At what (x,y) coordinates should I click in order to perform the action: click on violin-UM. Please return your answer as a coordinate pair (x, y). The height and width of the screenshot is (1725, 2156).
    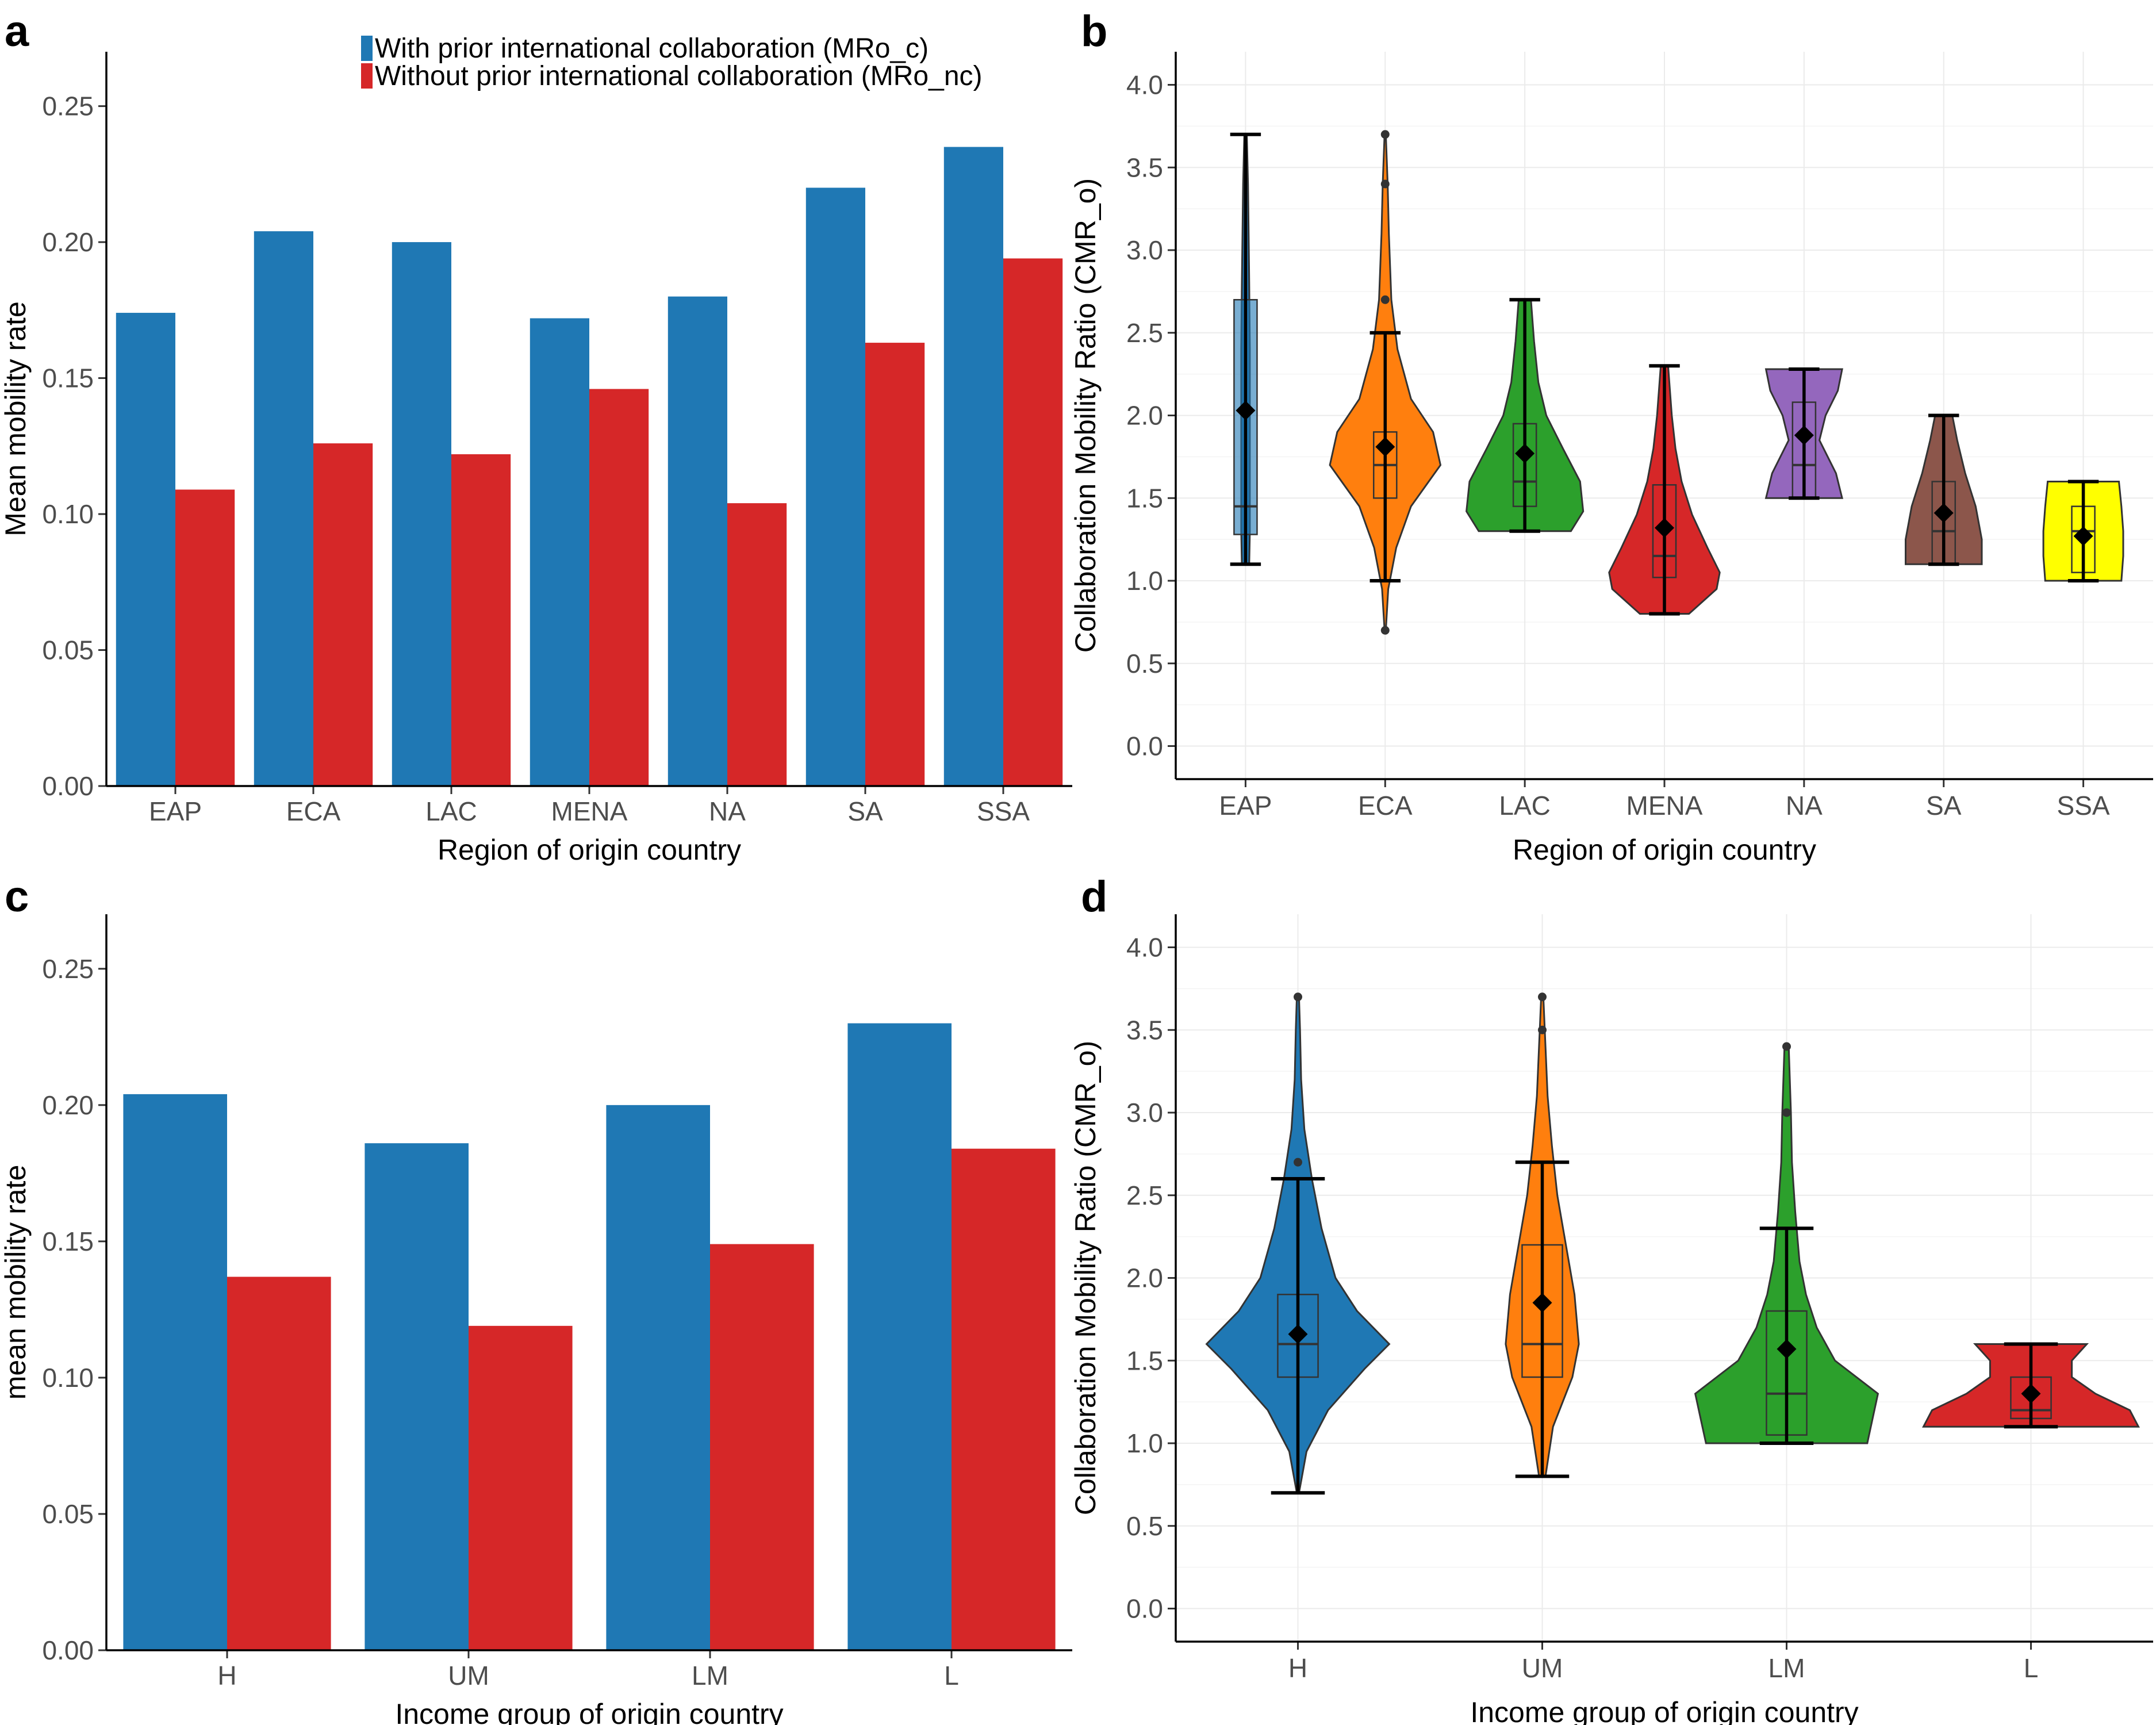
    Looking at the image, I should click on (1542, 1235).